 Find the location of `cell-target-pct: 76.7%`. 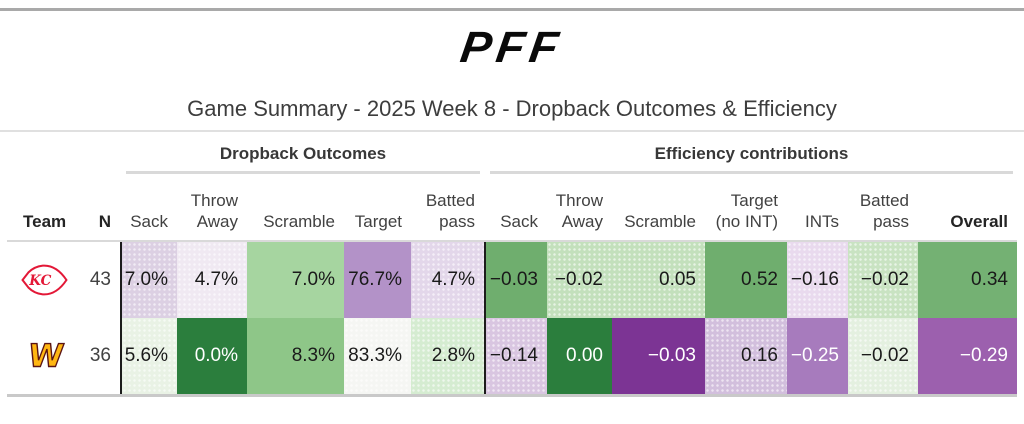

cell-target-pct: 76.7% is located at coordinates (377, 280).